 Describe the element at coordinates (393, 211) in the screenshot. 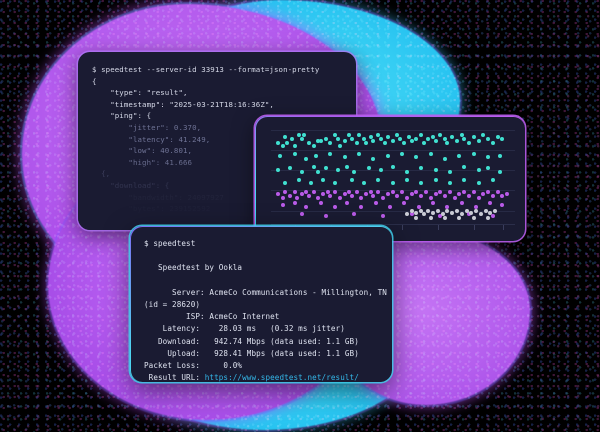

I see `chart-gridline` at that location.